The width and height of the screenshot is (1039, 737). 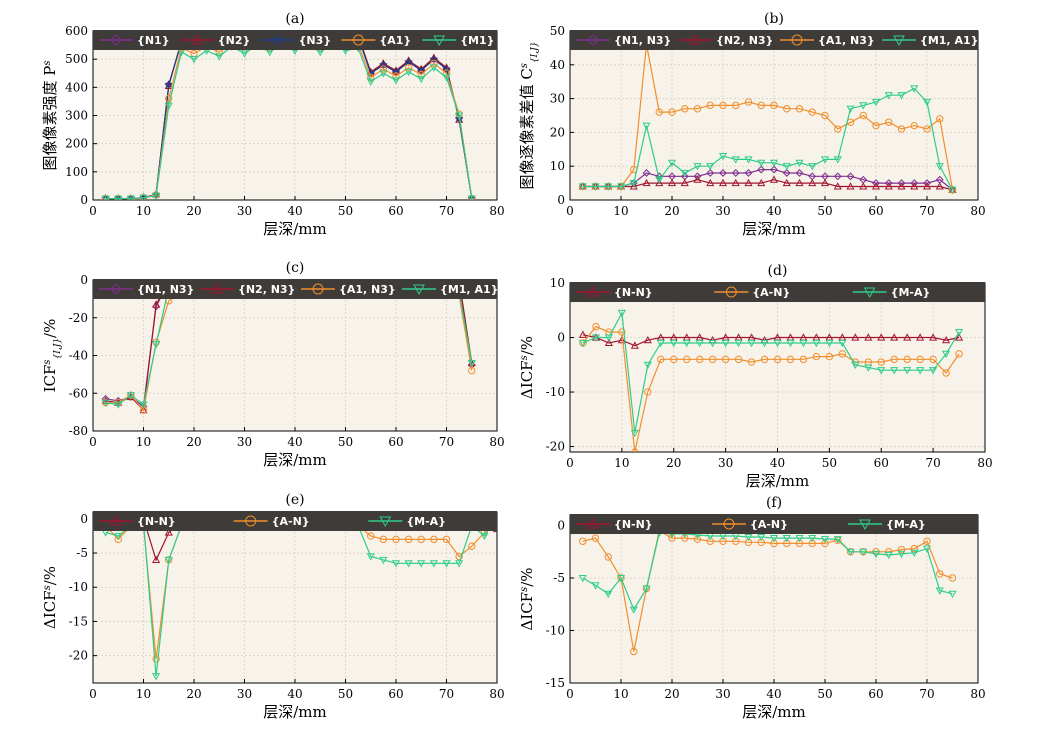 What do you see at coordinates (78, 318) in the screenshot?
I see `y-tick-label: -20` at bounding box center [78, 318].